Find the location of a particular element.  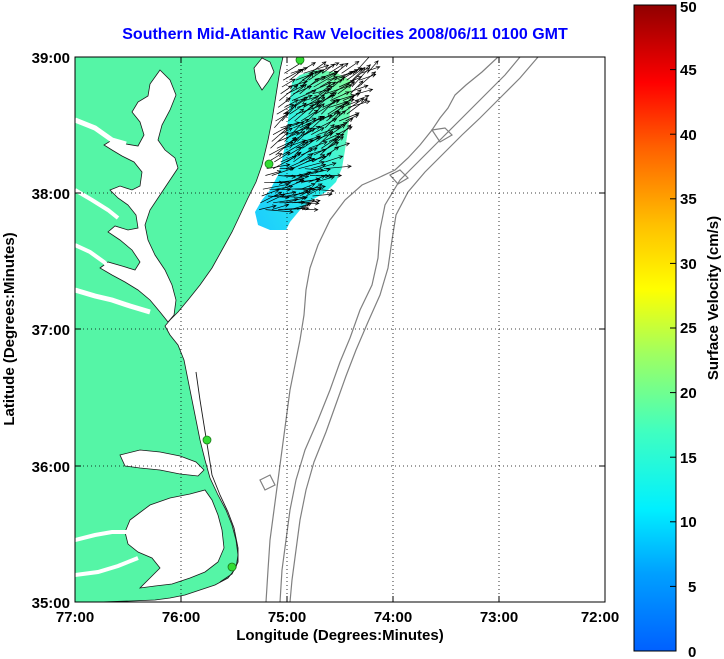

velocity-field is located at coordinates (303, 150).